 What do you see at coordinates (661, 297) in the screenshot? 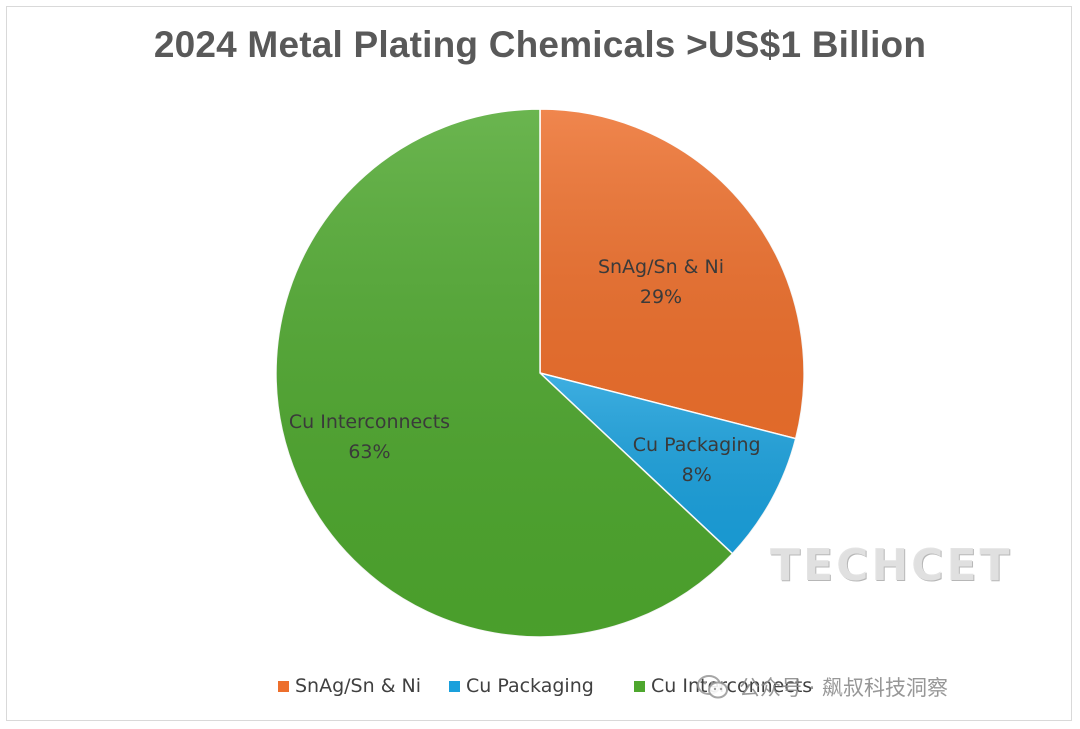
I see `slice-percent-label: 29%` at bounding box center [661, 297].